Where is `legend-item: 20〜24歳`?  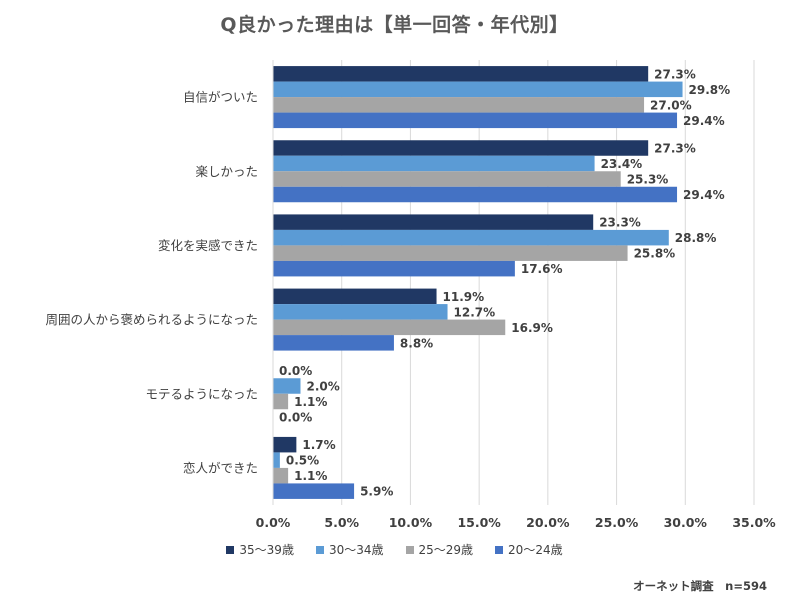
legend-item: 20〜24歳 is located at coordinates (529, 549).